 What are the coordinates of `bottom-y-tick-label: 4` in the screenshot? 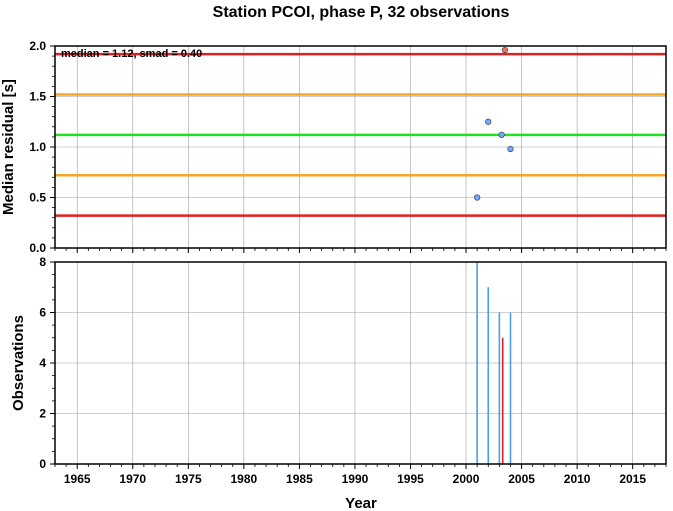 It's located at (42, 363).